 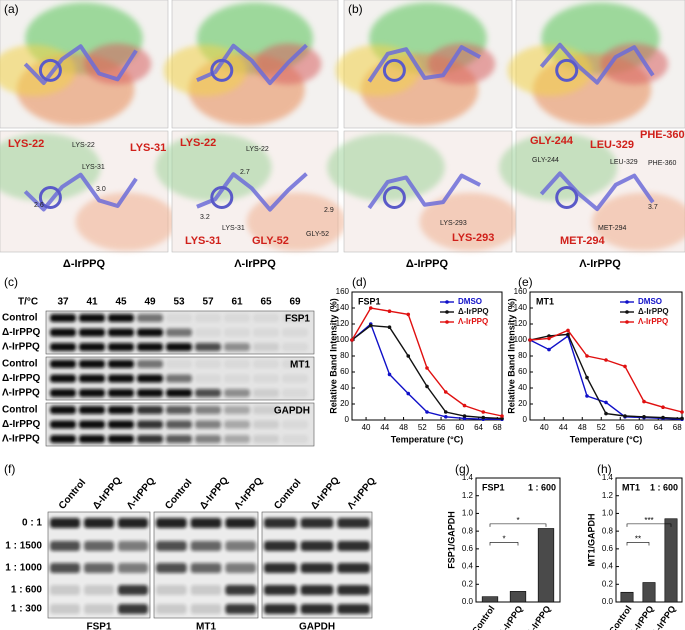 I want to click on x-tick-label: 52, so click(x=601, y=427).